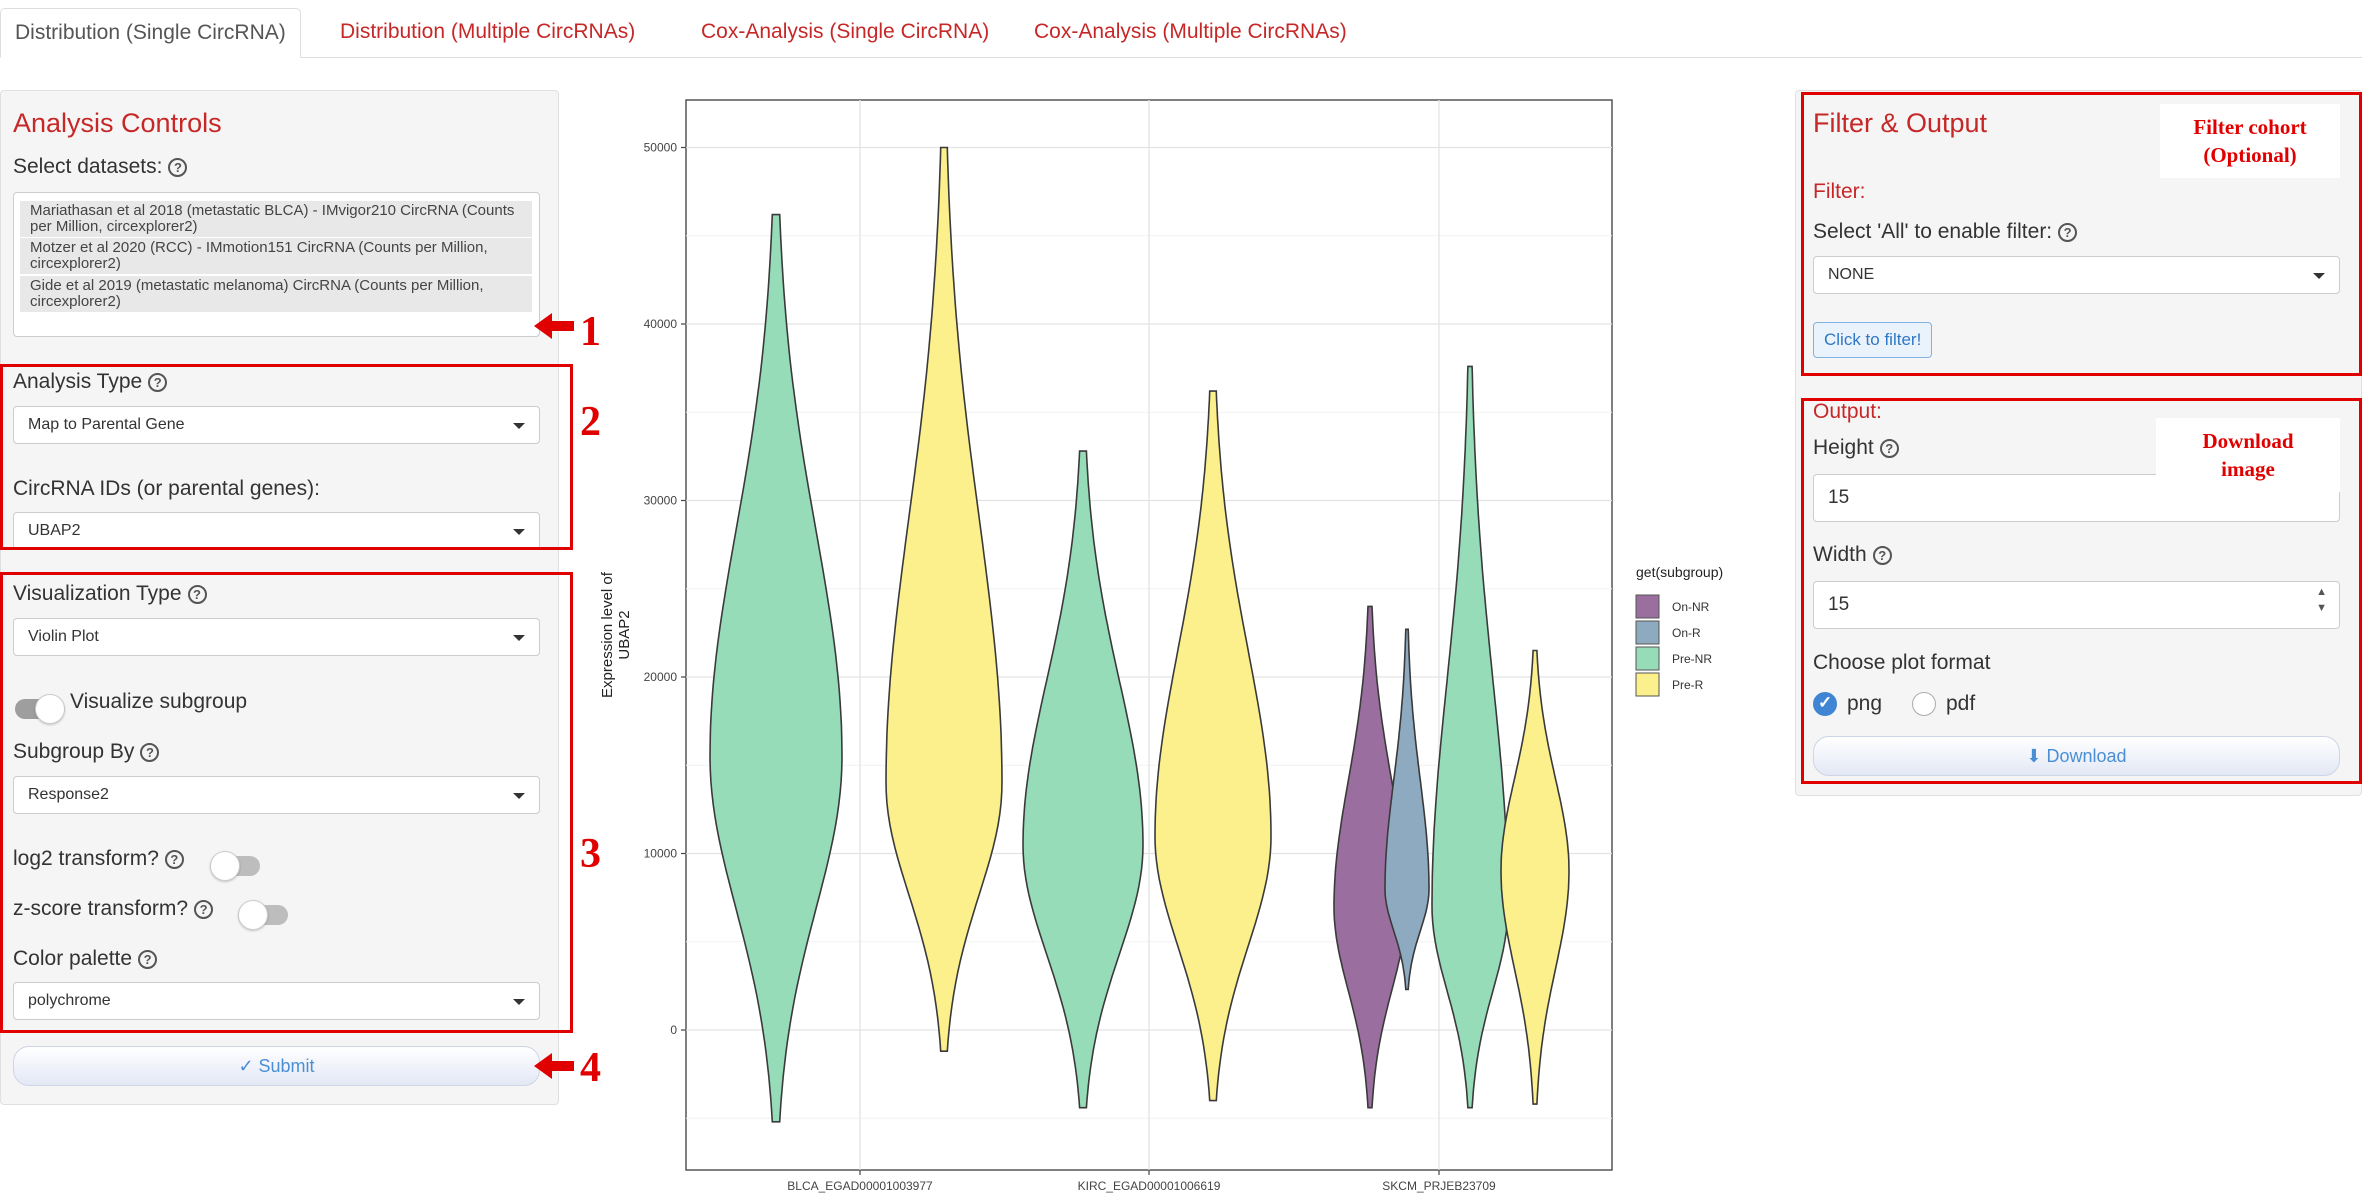 Image resolution: width=2362 pixels, height=1203 pixels. I want to click on height-label-text: Height, so click(1843, 447).